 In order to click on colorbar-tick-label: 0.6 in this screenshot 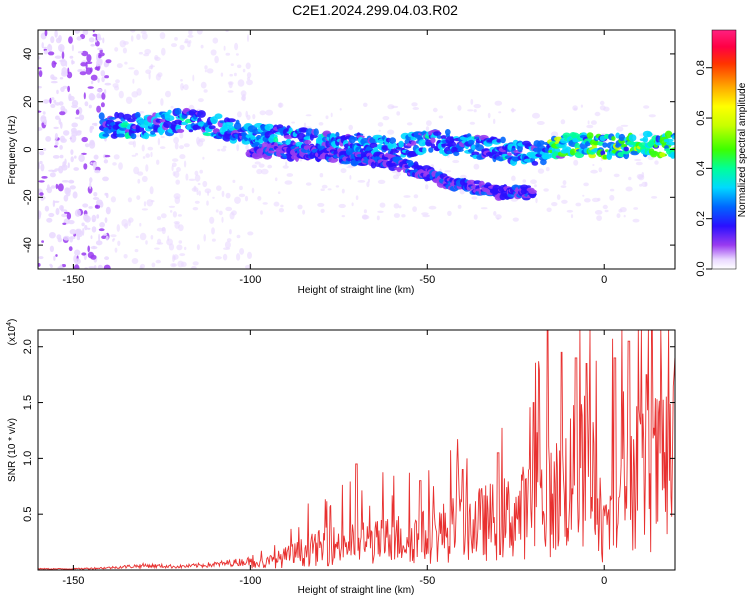, I will do `click(701, 117)`.